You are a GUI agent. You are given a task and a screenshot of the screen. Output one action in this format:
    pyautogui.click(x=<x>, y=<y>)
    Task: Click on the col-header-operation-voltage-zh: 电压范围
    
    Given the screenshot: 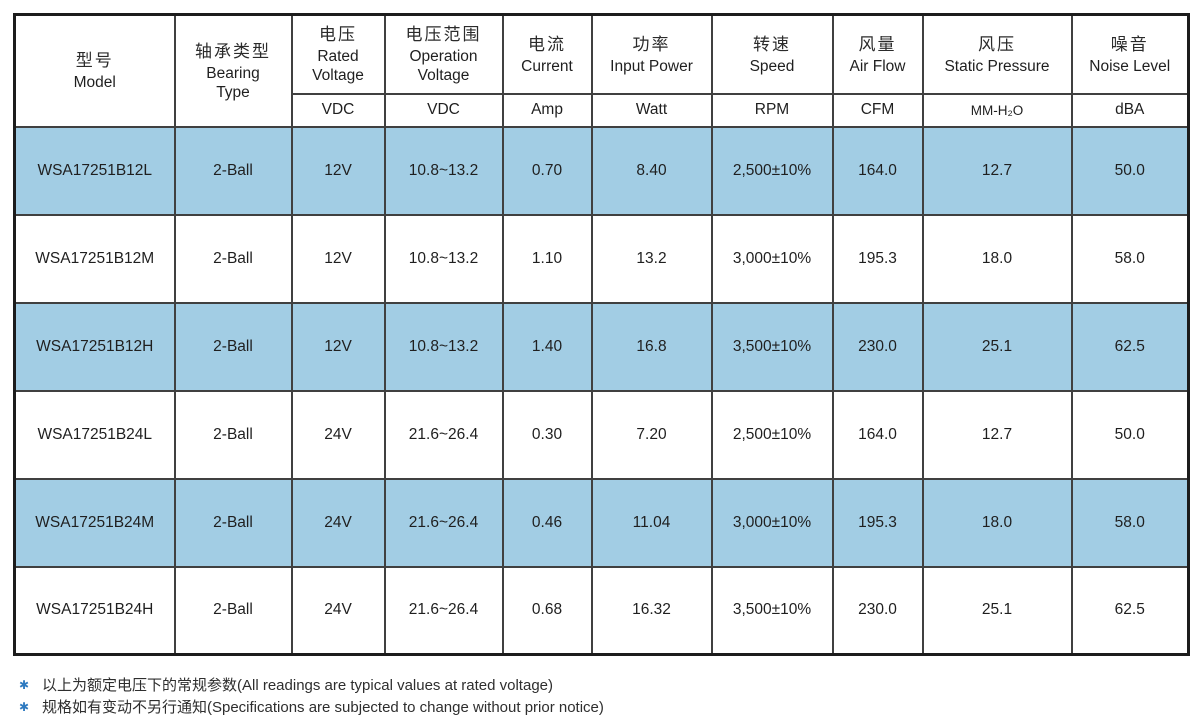 What is the action you would take?
    pyautogui.click(x=443, y=35)
    